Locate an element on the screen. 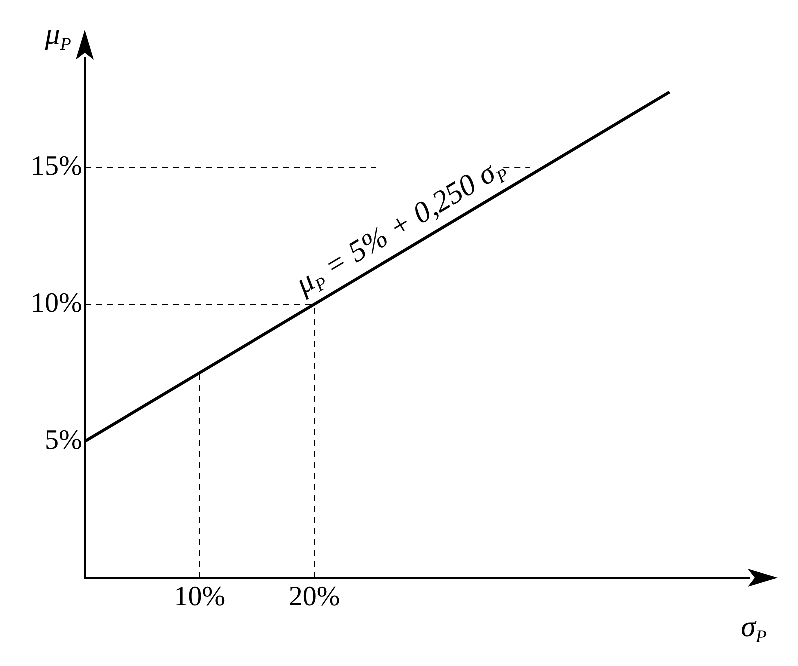 The width and height of the screenshot is (798, 666). x-tick-label: 20% is located at coordinates (314, 597).